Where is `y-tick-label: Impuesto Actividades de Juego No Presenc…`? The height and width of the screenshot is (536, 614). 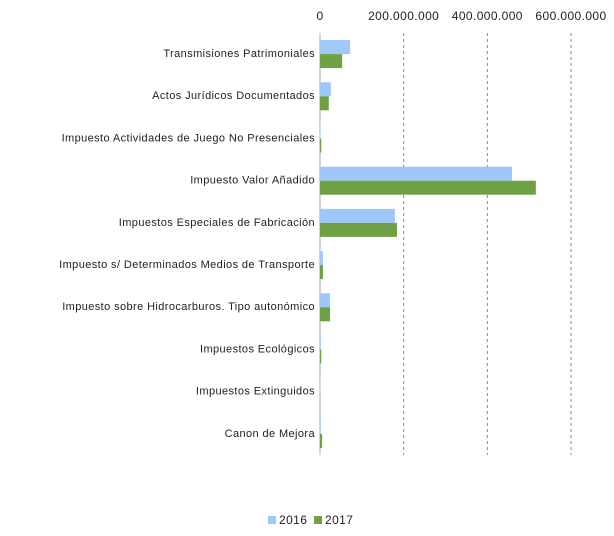
y-tick-label: Impuesto Actividades de Juego No Presenc… is located at coordinates (189, 138).